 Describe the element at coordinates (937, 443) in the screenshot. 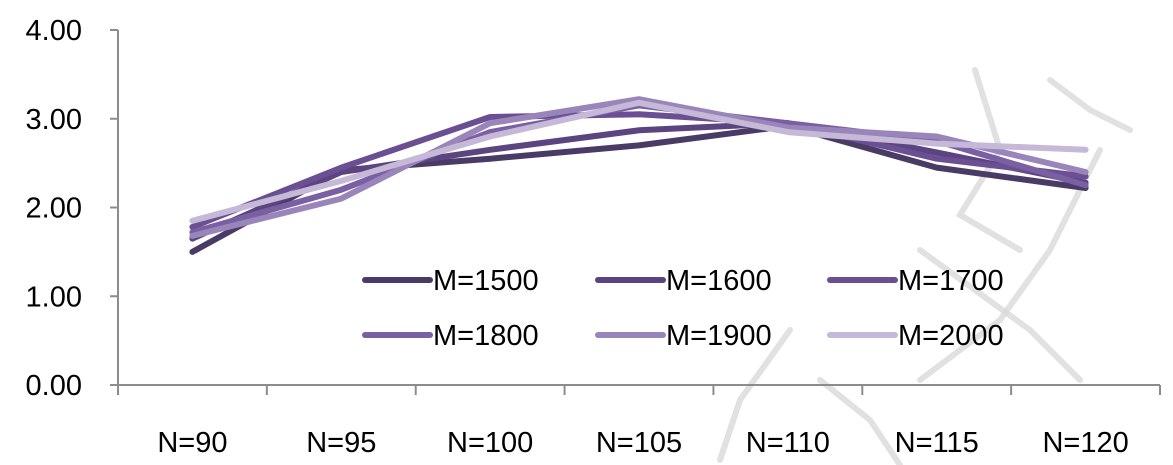

I see `x-tick-label: N=115` at that location.